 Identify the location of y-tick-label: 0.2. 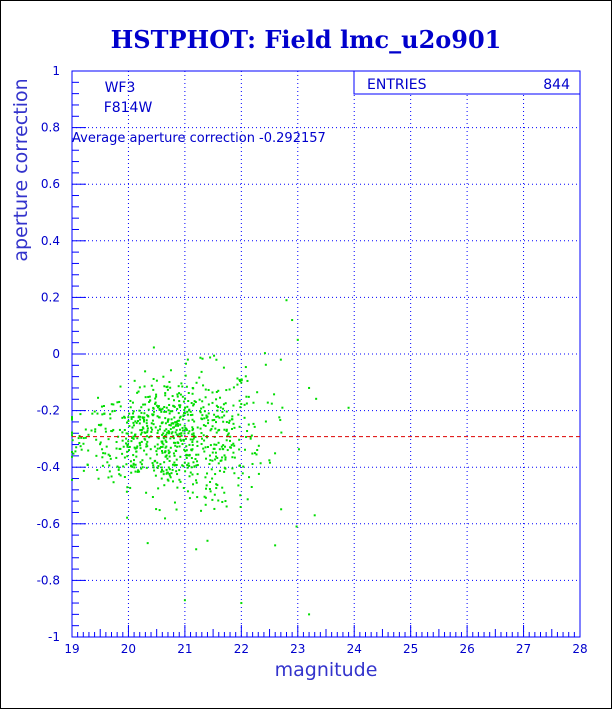
(50, 297).